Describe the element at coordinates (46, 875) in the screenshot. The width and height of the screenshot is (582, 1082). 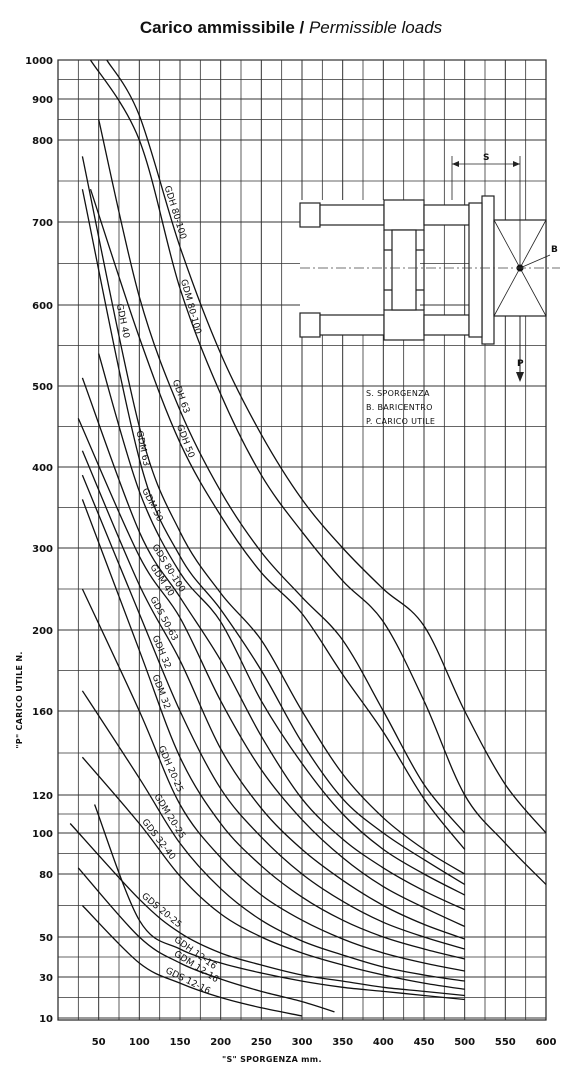
I see `y-tick-label: 80` at that location.